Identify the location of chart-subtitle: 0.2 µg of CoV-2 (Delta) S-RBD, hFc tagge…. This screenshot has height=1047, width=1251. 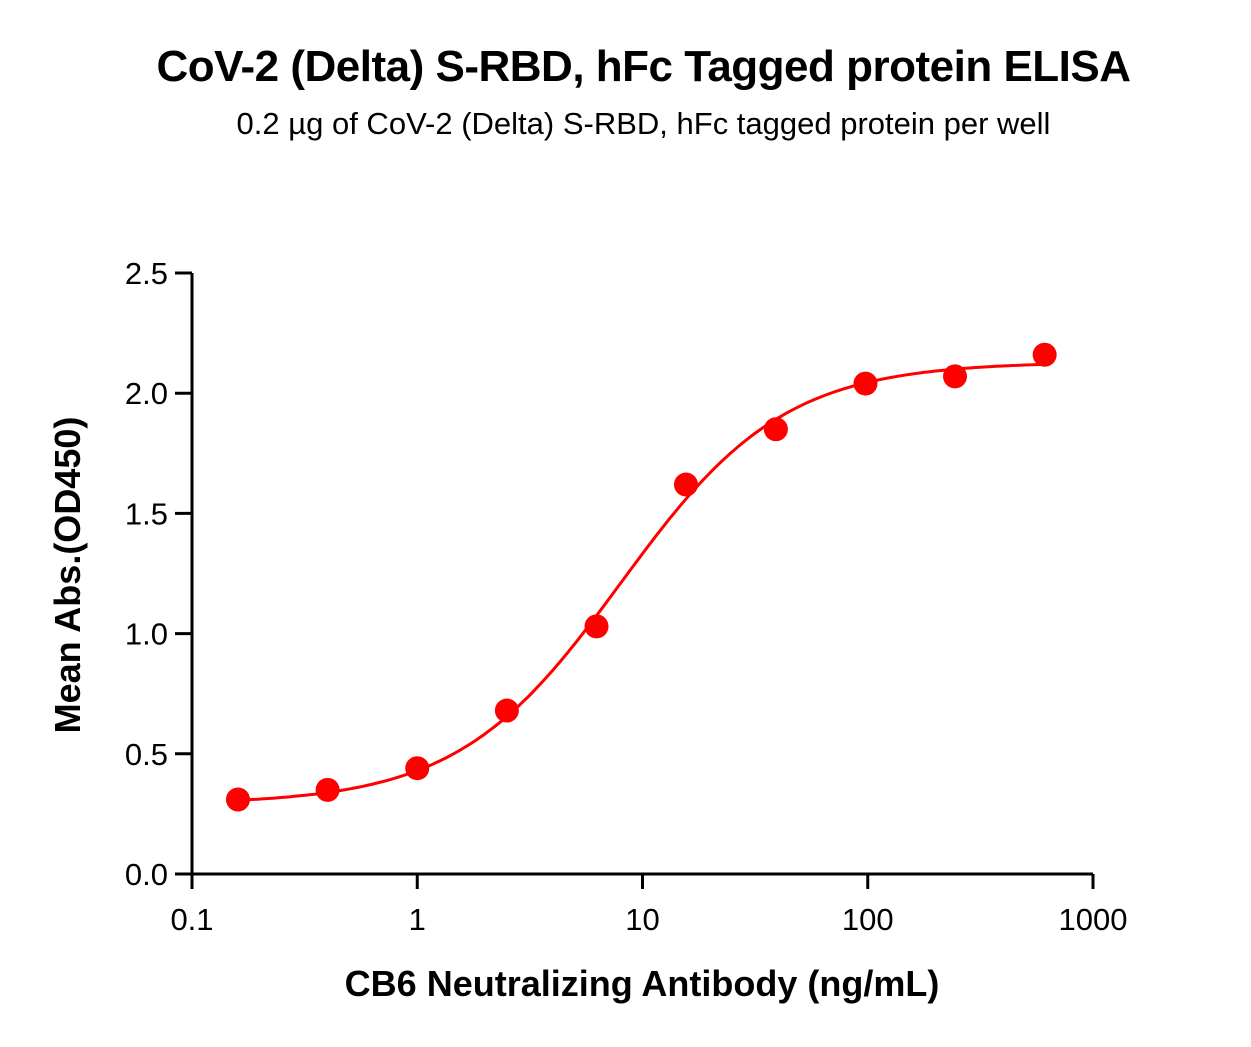
(643, 123).